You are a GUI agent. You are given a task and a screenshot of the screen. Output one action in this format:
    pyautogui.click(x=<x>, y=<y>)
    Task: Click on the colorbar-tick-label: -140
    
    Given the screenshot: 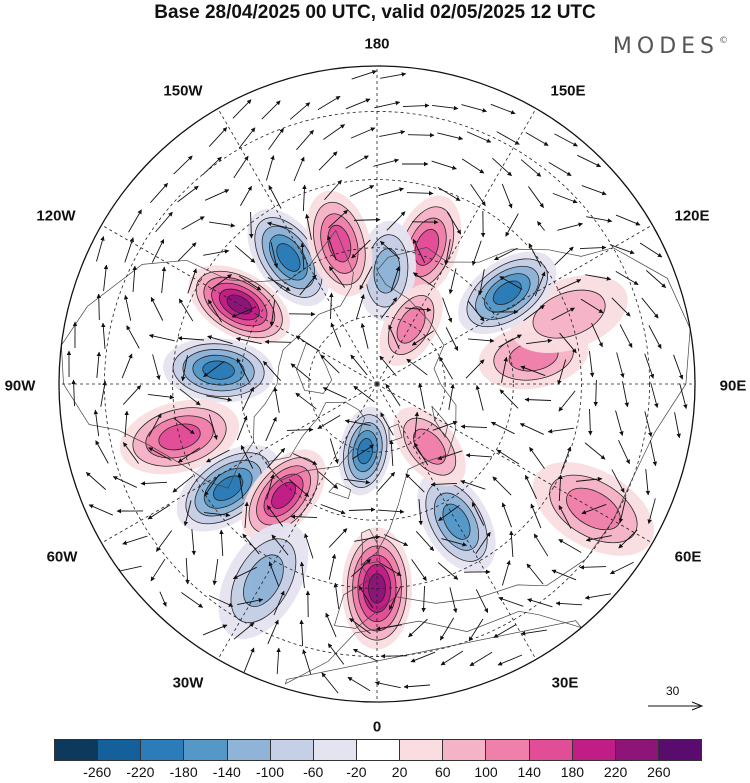 What is the action you would take?
    pyautogui.click(x=226, y=772)
    